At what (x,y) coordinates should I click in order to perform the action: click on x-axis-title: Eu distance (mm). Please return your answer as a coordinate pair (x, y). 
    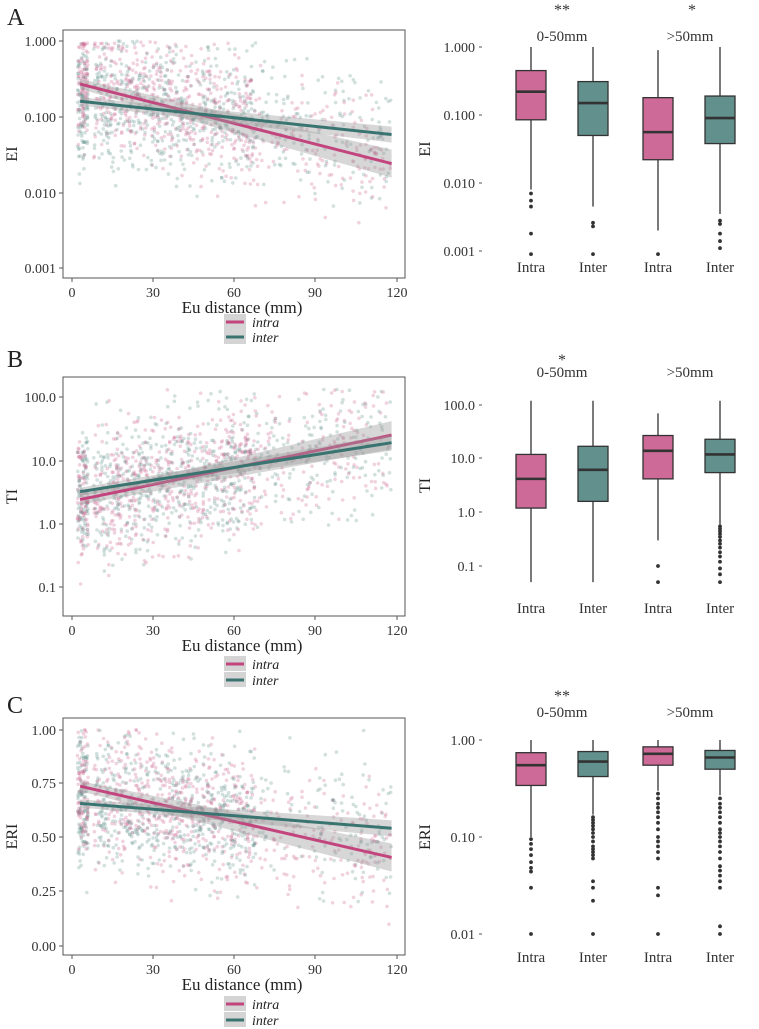
    Looking at the image, I should click on (242, 984).